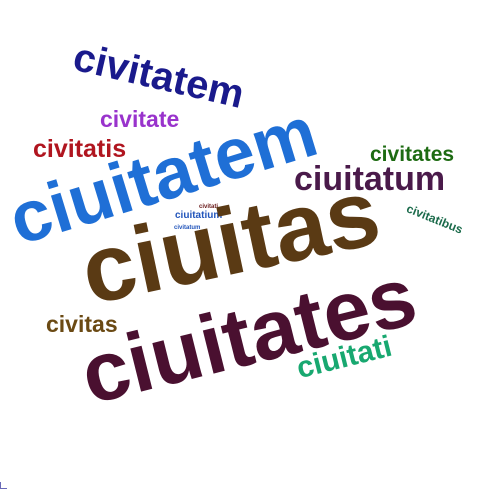  Describe the element at coordinates (82, 324) in the screenshot. I see `word-civitas: civitas` at that location.